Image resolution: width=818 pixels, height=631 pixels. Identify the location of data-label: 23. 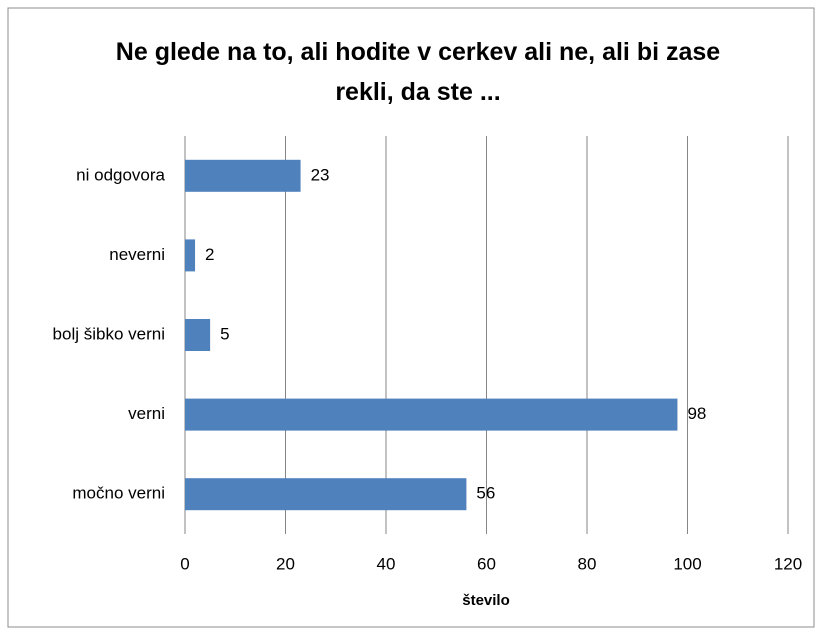
(320, 174).